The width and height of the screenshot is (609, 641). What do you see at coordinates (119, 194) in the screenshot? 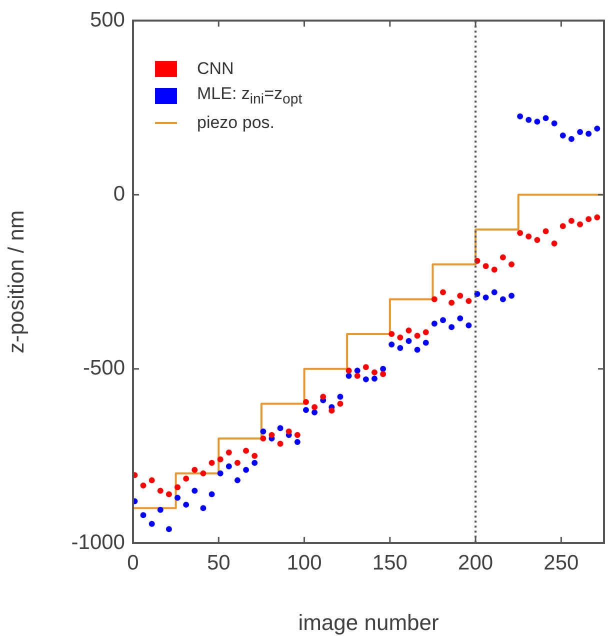
I see `y-tick-label: 0` at bounding box center [119, 194].